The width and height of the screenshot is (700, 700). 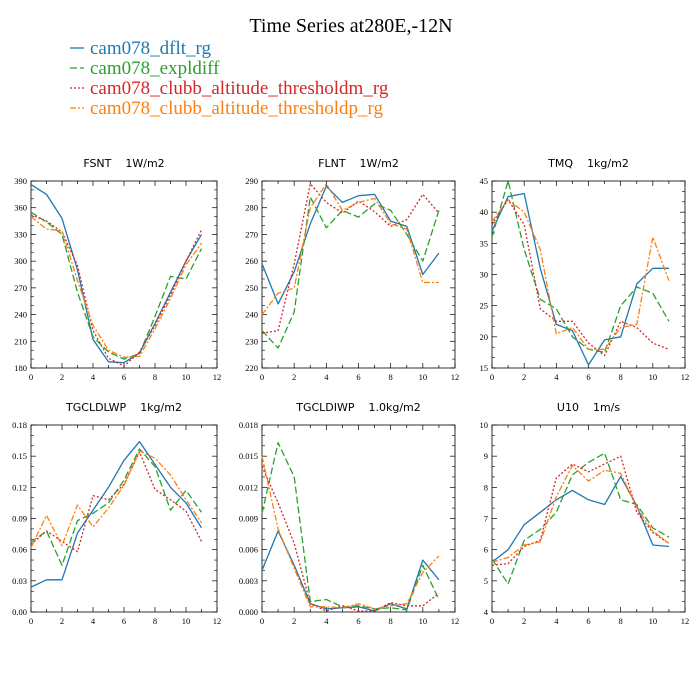 I want to click on y-tick-label: 0.018, so click(x=248, y=425).